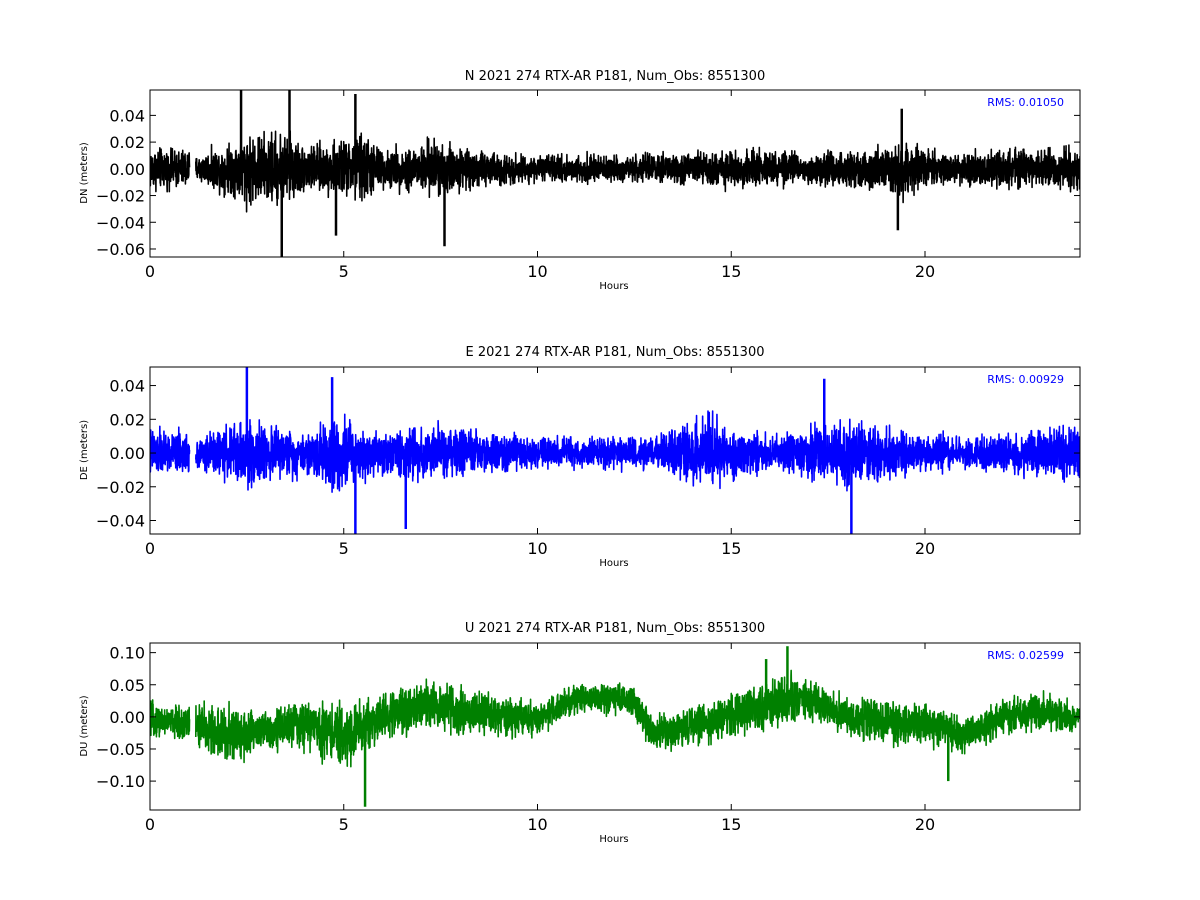 The width and height of the screenshot is (1200, 900). What do you see at coordinates (84, 450) in the screenshot?
I see `y-axis-label: DE (meters)` at bounding box center [84, 450].